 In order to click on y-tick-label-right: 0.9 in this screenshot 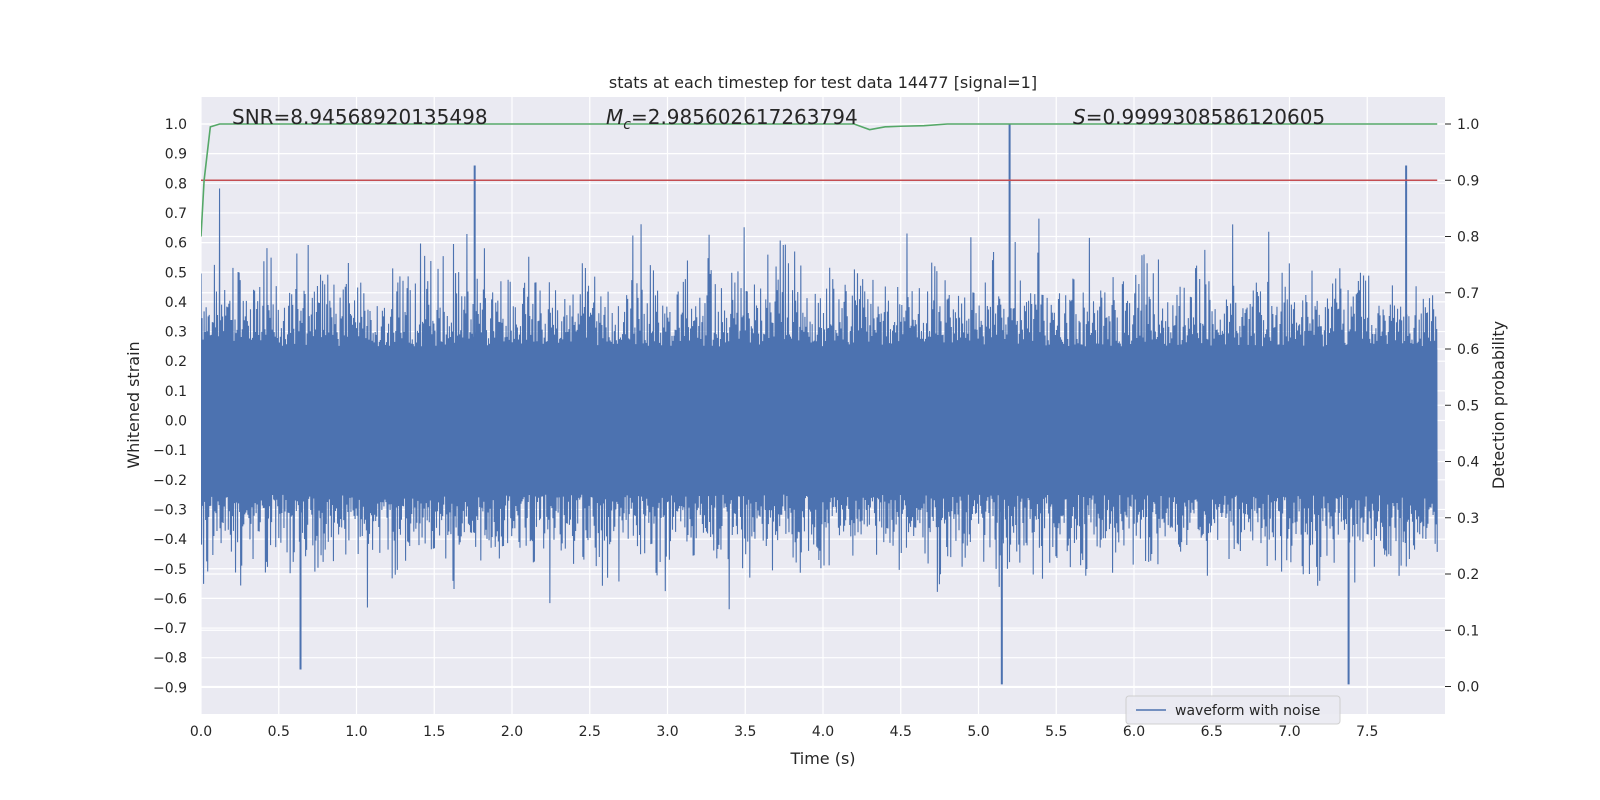, I will do `click(1468, 181)`.